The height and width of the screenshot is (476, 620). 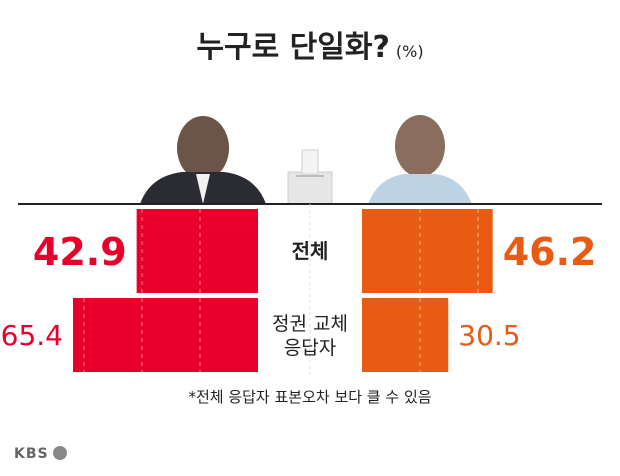 I want to click on left-value-label: 65.4, so click(x=32, y=335).